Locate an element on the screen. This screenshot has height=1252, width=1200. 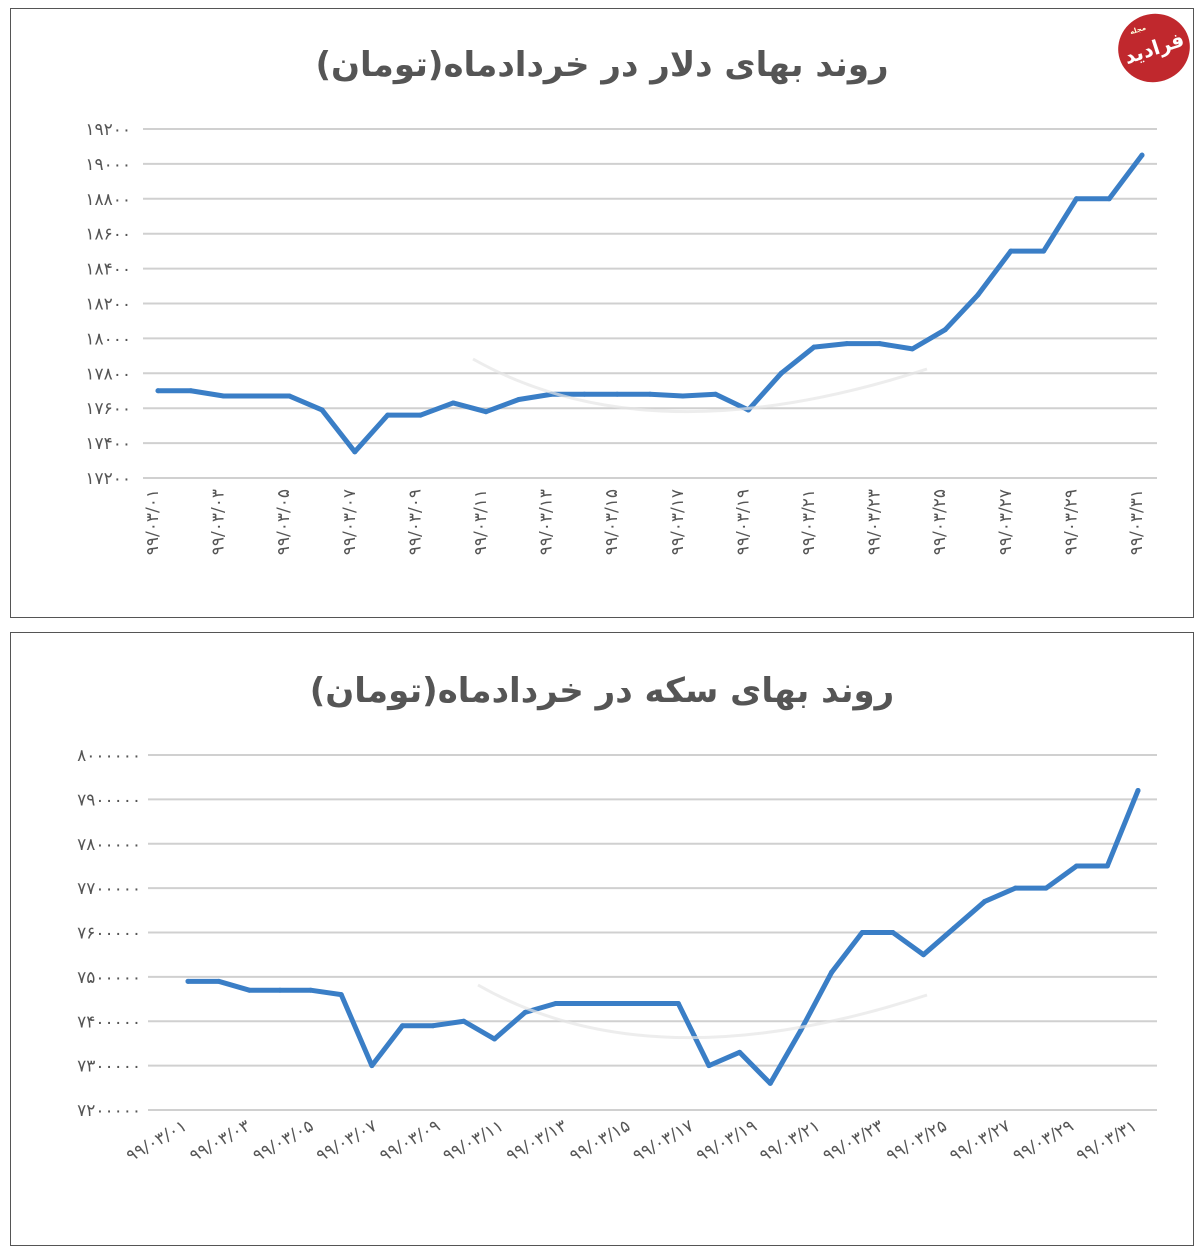
chart-title: روند بهای سکه در خردادماه(تومان) is located at coordinates (602, 691).